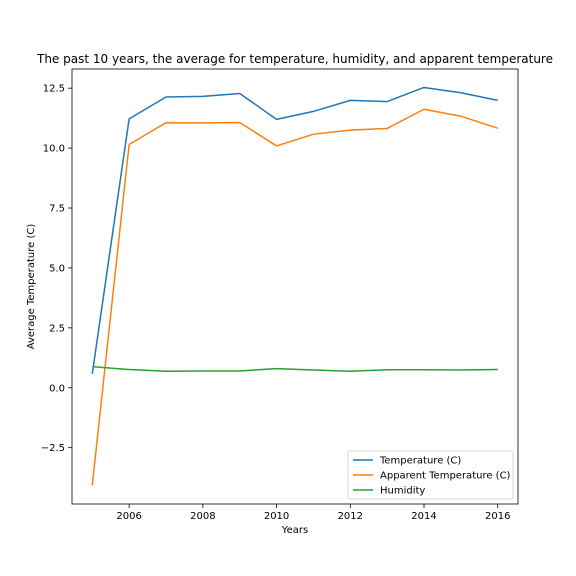 The width and height of the screenshot is (576, 576). What do you see at coordinates (445, 476) in the screenshot?
I see `legend-entry-2: Apparent Temperature (C)` at bounding box center [445, 476].